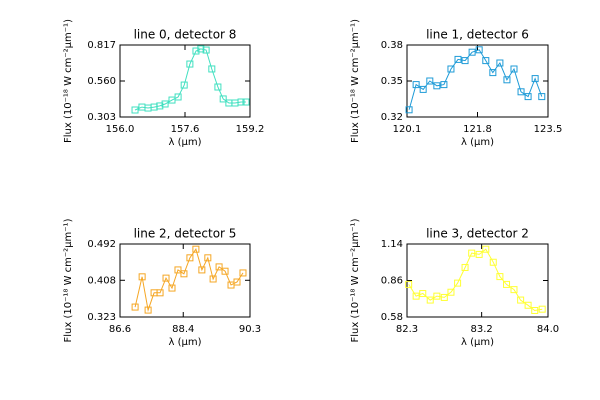  Describe the element at coordinates (101, 117) in the screenshot. I see `y-tick-label: 0.303` at that location.